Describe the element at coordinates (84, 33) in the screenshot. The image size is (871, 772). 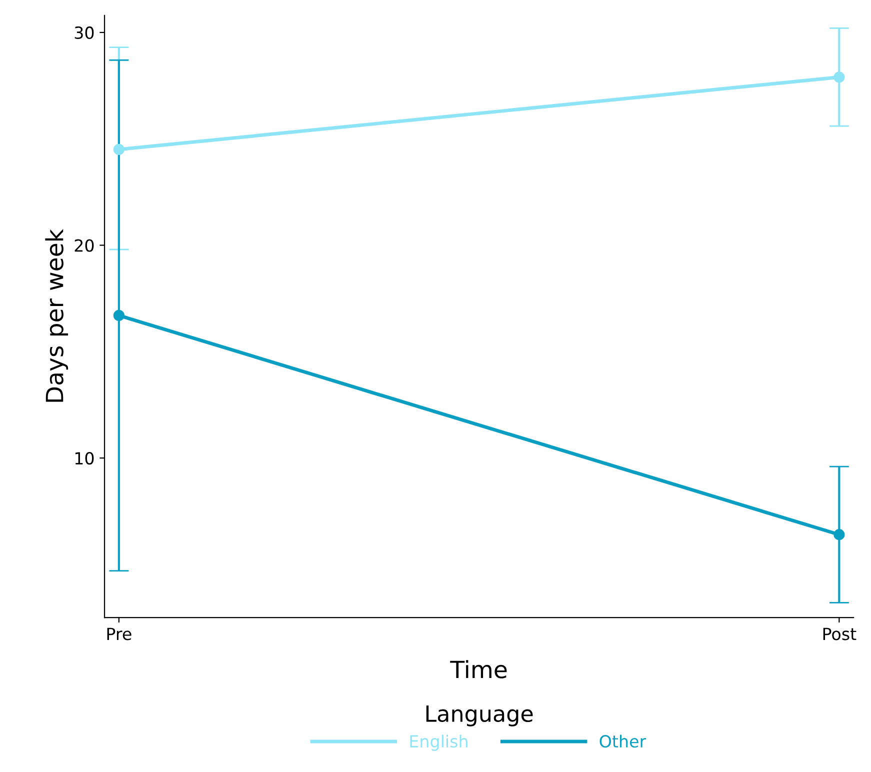
I see `y-tick-label: 30` at that location.